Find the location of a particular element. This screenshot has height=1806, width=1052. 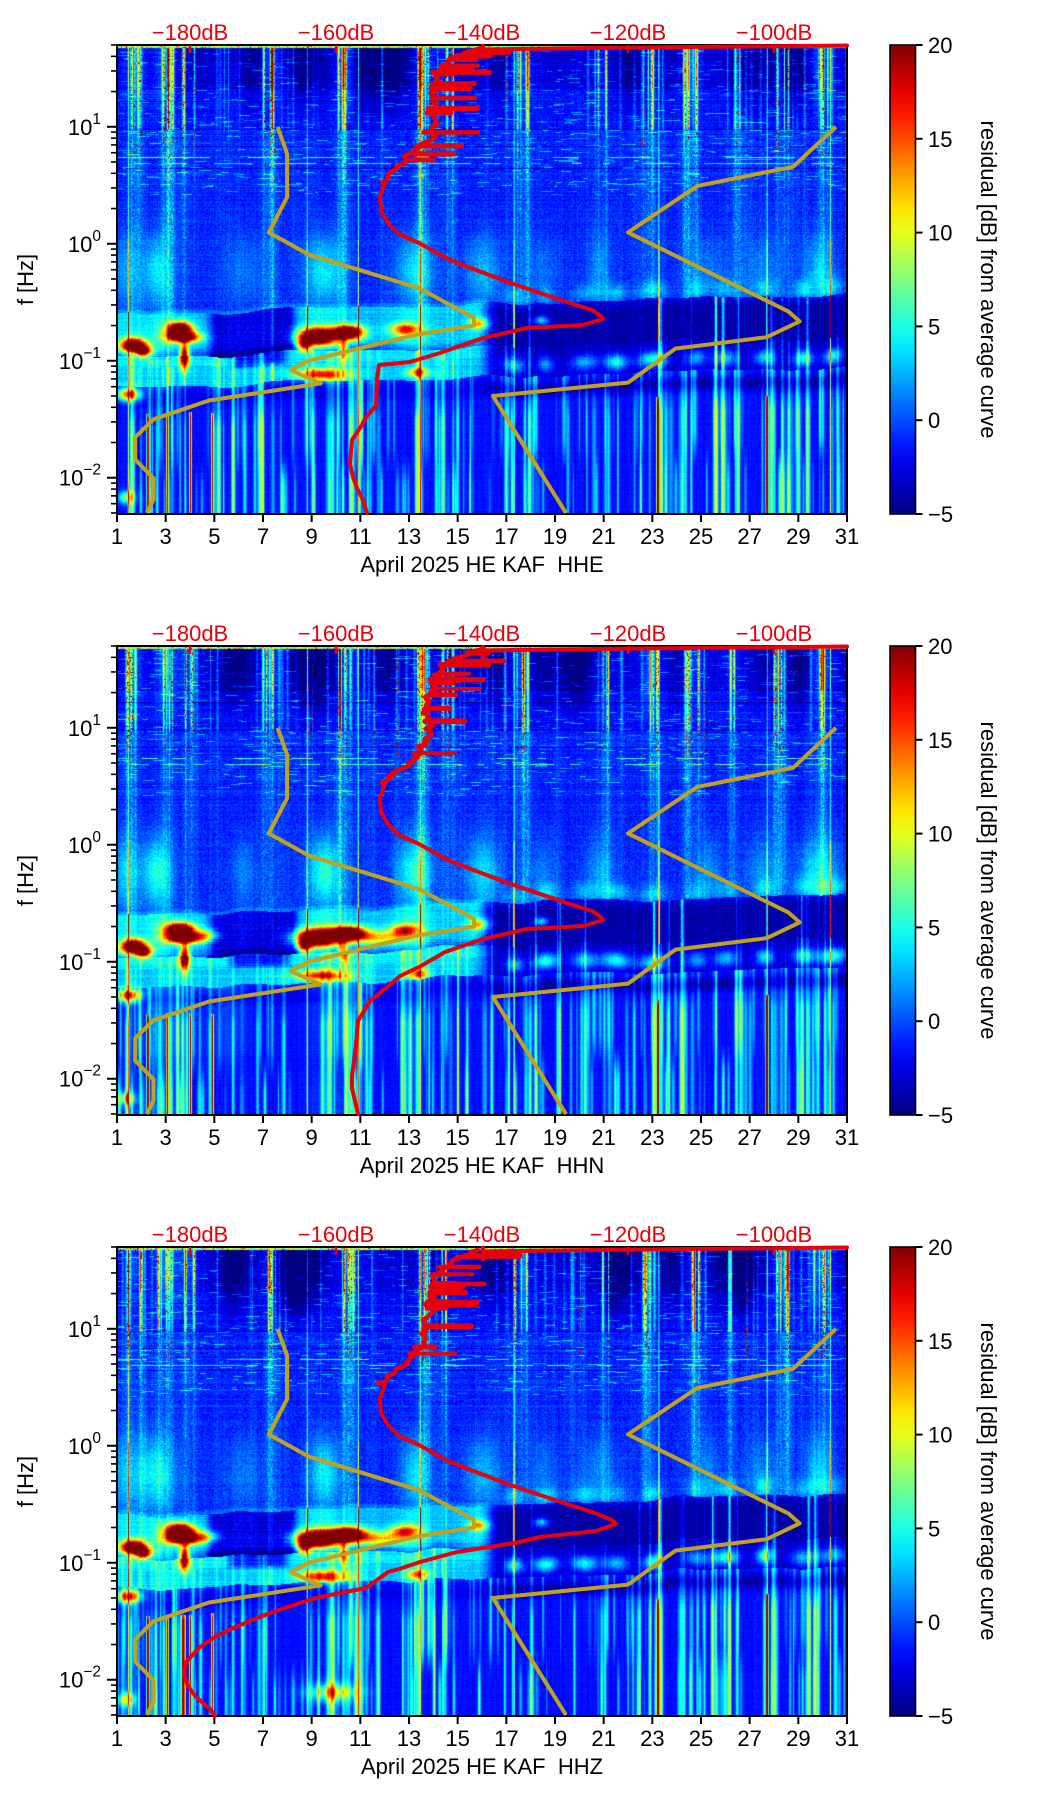

svg-text: April 2025 HE KAF HHZ is located at coordinates (482, 1766).